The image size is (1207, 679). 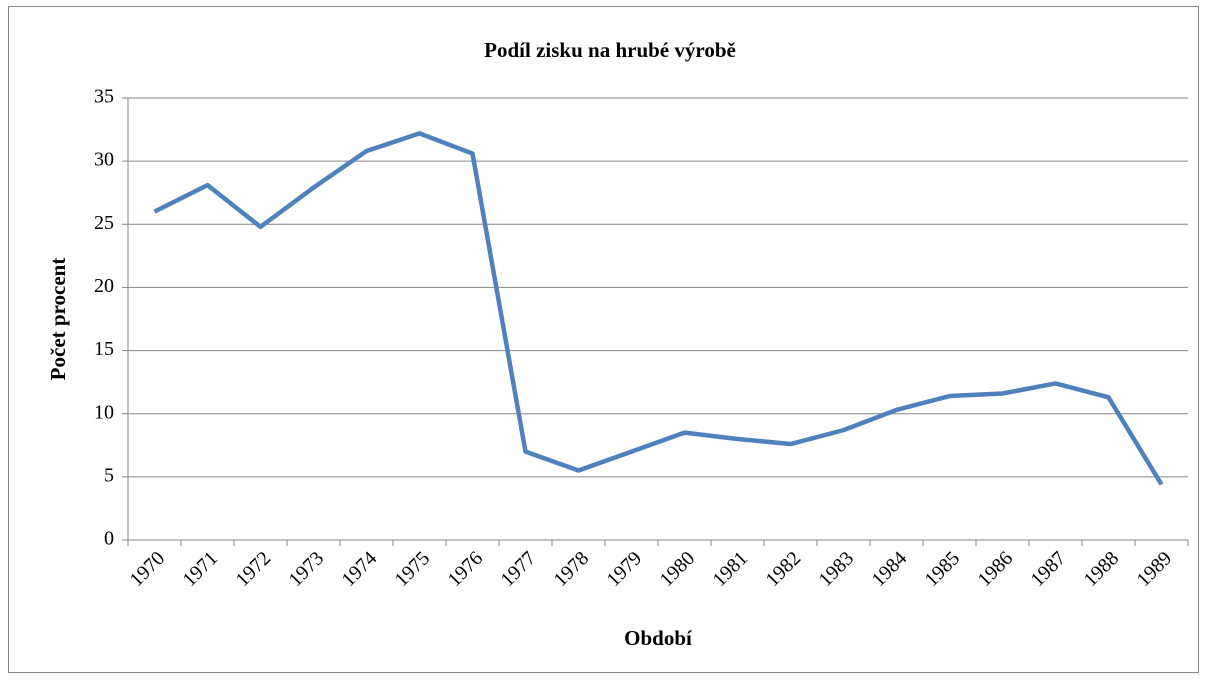 I want to click on y-tick-label: 0, so click(x=109, y=539).